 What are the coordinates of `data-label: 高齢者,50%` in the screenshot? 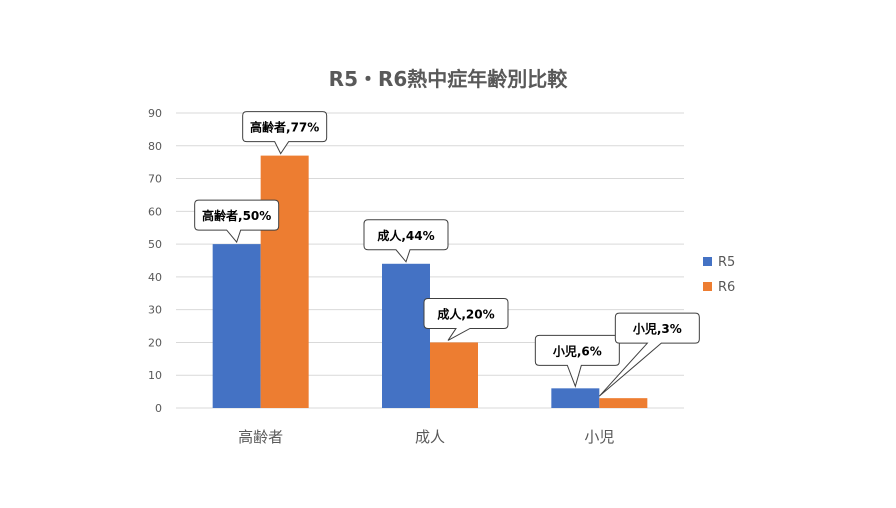 It's located at (236, 215).